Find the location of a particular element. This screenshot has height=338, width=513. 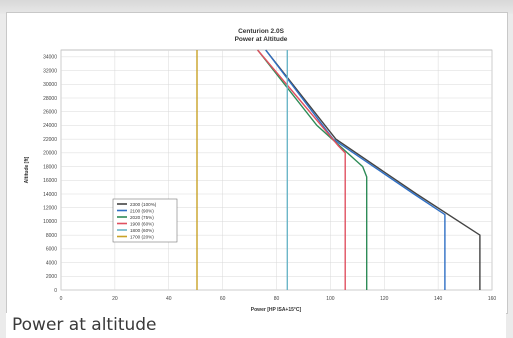

y-tick-label: 8000 is located at coordinates (51, 236).